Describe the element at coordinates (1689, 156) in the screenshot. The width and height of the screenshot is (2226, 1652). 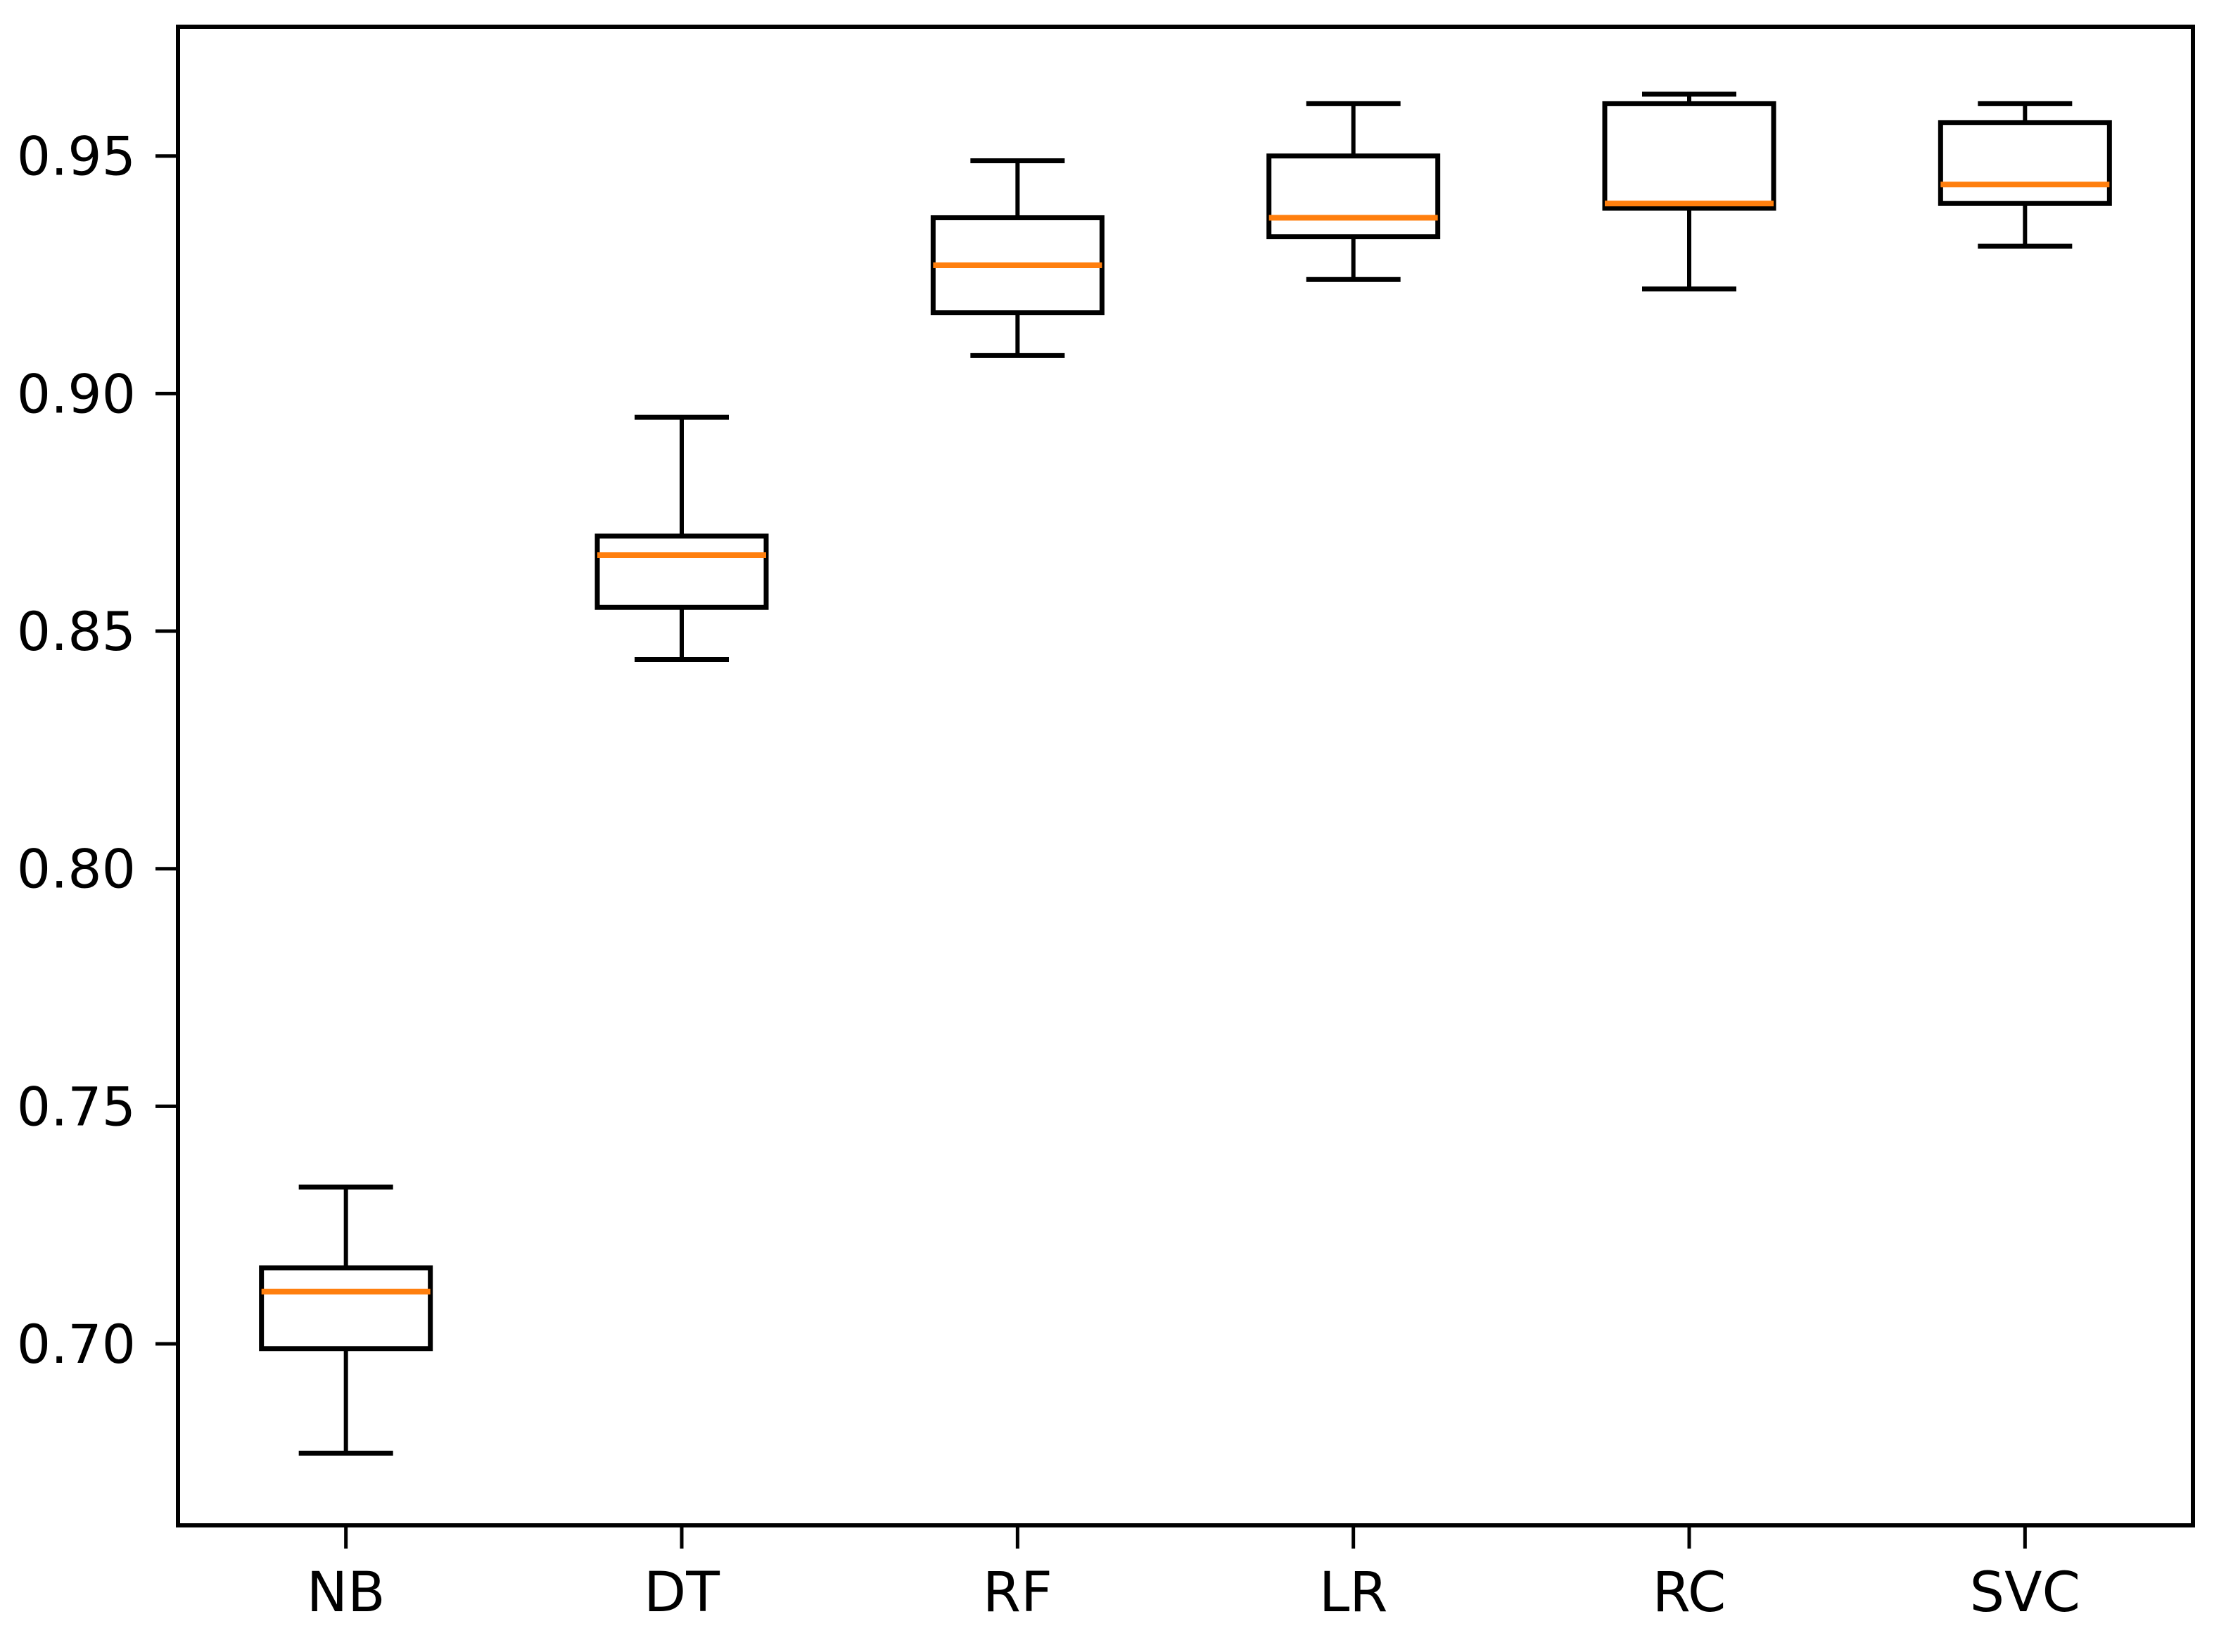
I see `box-rect-RC` at that location.